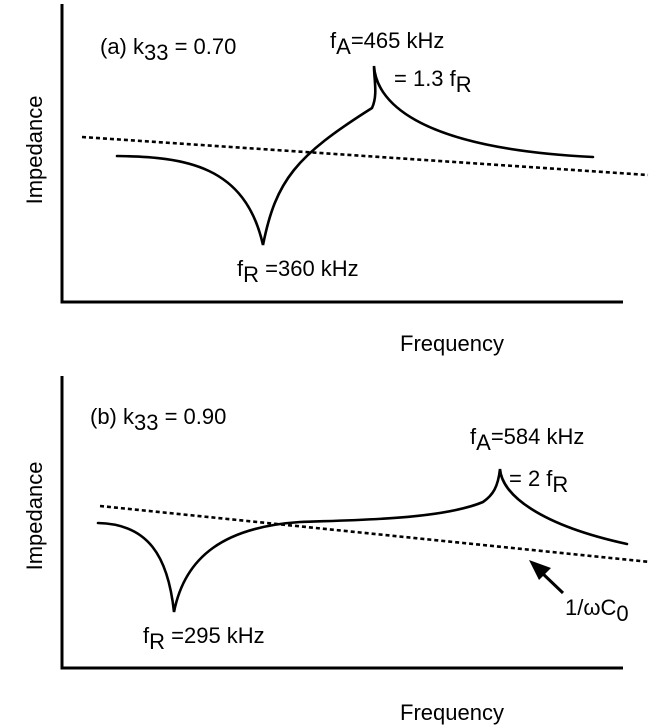 The image size is (654, 728). What do you see at coordinates (168, 49) in the screenshot?
I see `k-label-a: (a) k33 = 0.70` at bounding box center [168, 49].